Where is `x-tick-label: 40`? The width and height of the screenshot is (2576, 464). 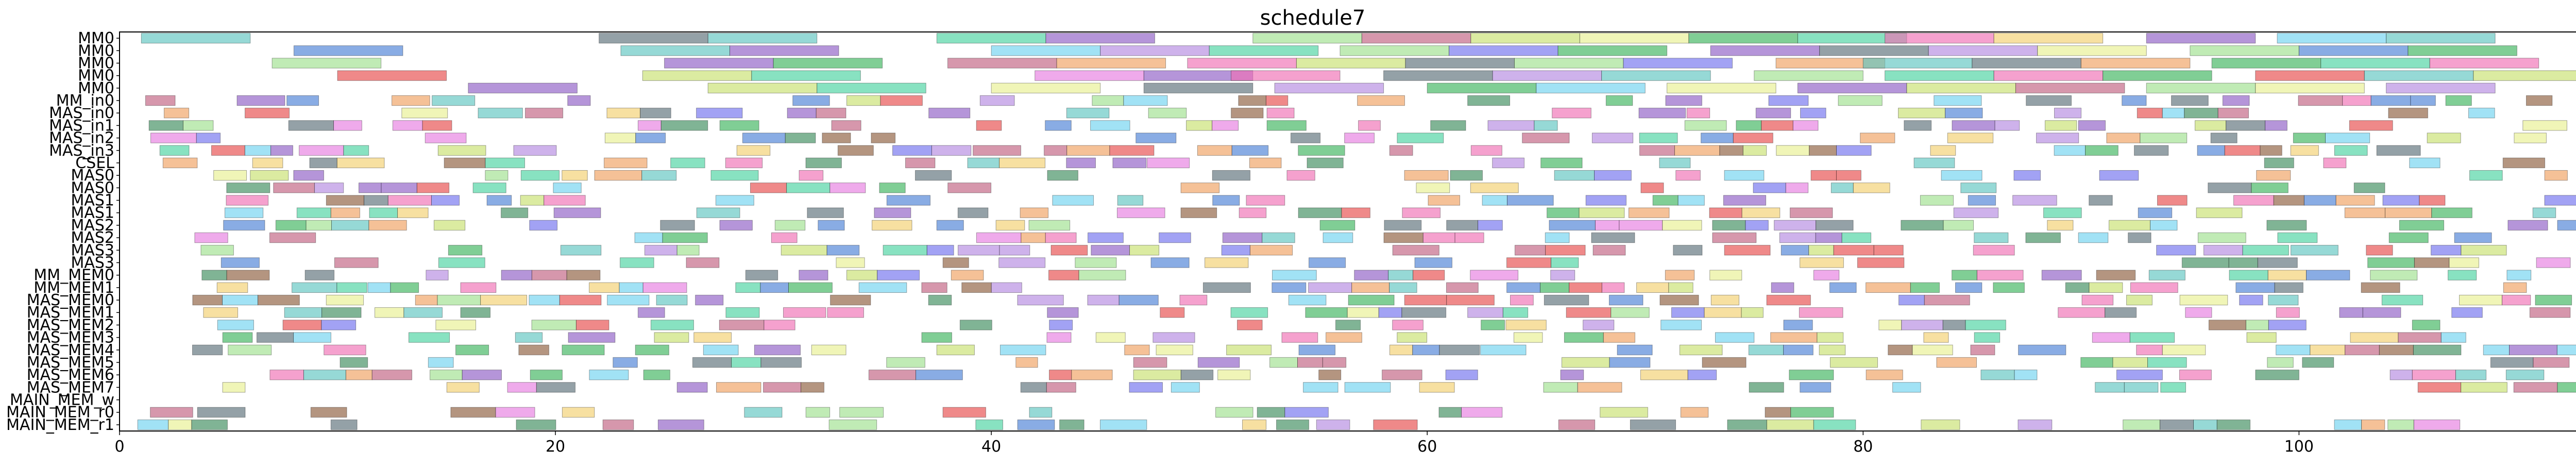 x-tick-label: 40 is located at coordinates (991, 447).